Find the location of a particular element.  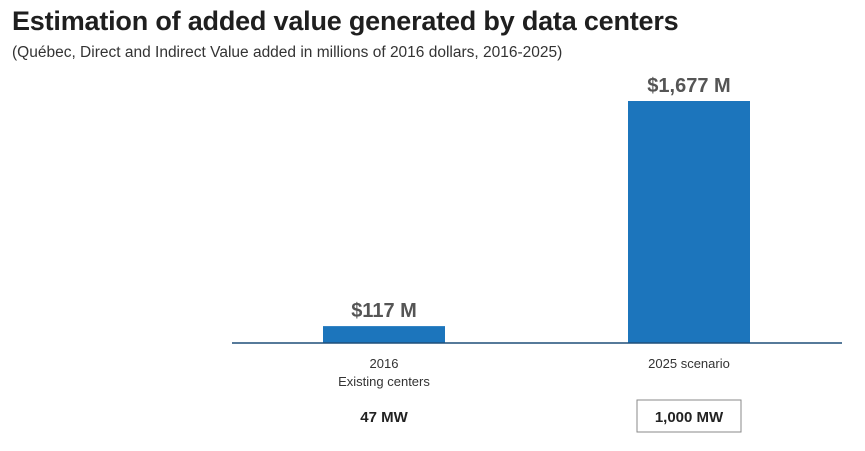

capacity-label-0: 47 MW is located at coordinates (384, 417).